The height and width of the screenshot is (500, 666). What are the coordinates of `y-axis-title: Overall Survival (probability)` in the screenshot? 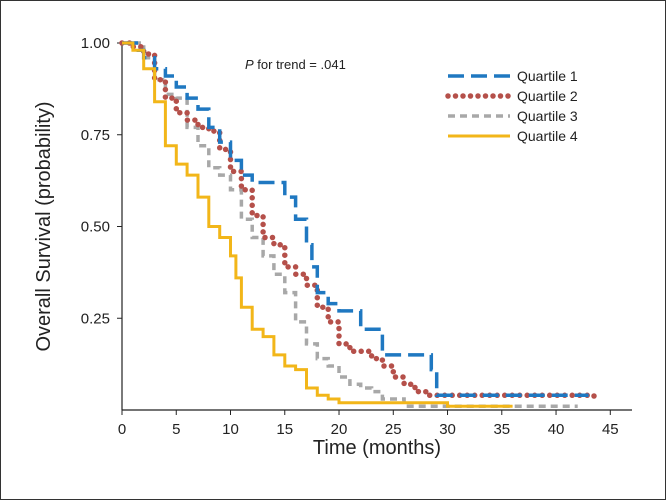 It's located at (44, 226).